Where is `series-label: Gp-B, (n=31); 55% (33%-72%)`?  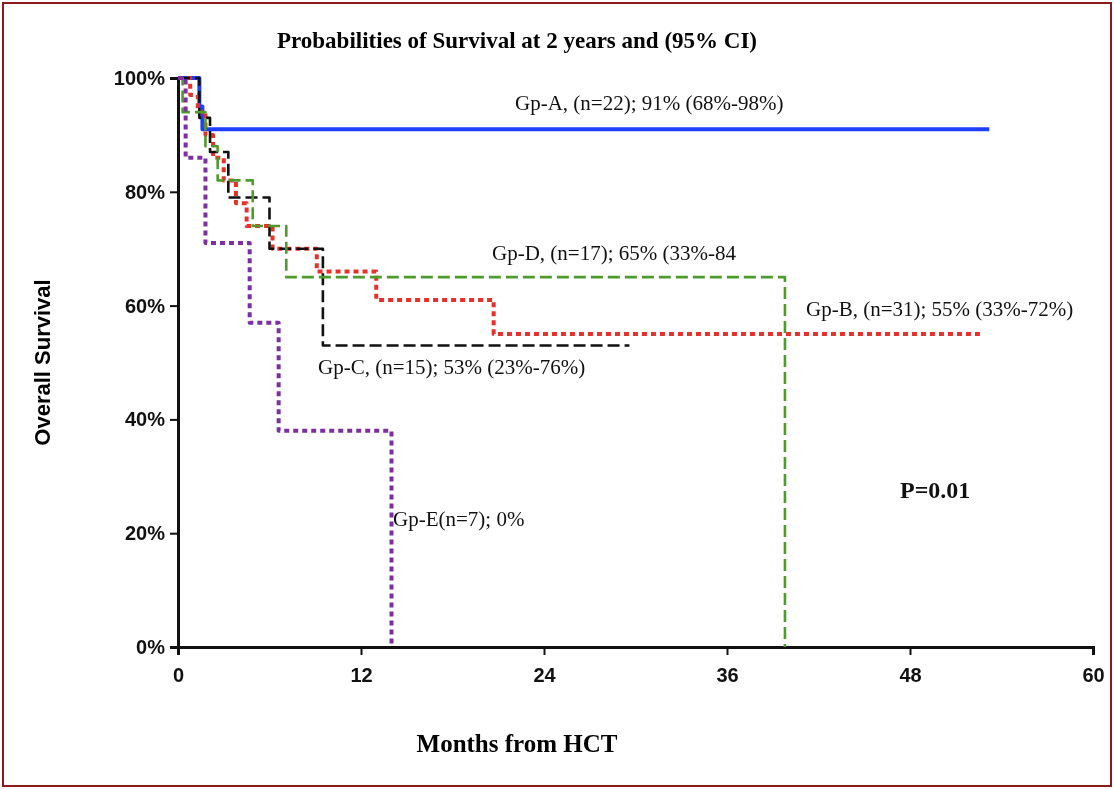 series-label: Gp-B, (n=31); 55% (33%-72%) is located at coordinates (940, 309).